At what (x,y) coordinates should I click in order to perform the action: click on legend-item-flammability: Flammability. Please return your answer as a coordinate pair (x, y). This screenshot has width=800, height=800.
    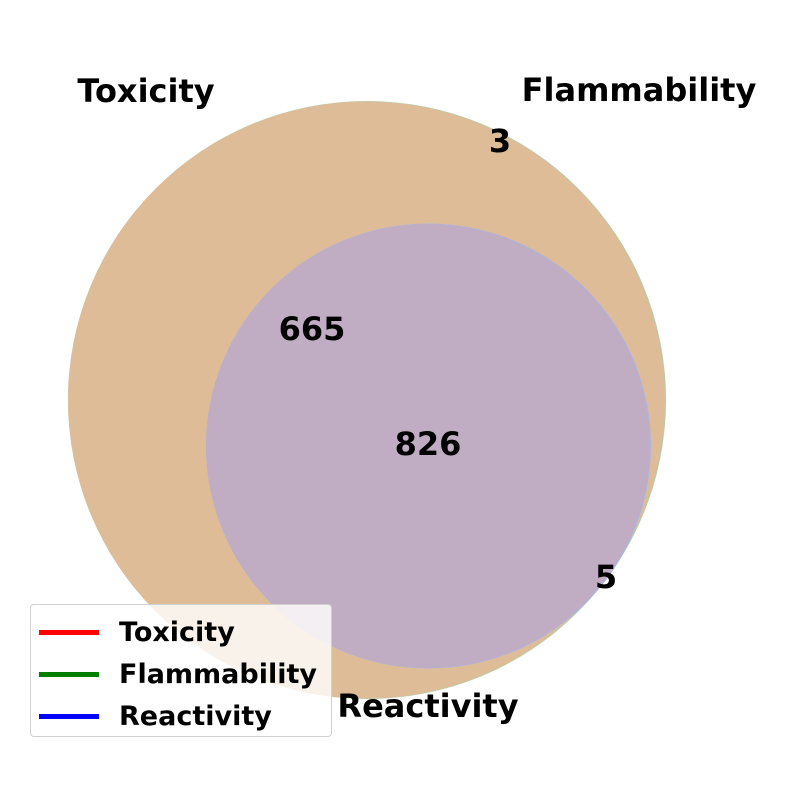
    Looking at the image, I should click on (181, 674).